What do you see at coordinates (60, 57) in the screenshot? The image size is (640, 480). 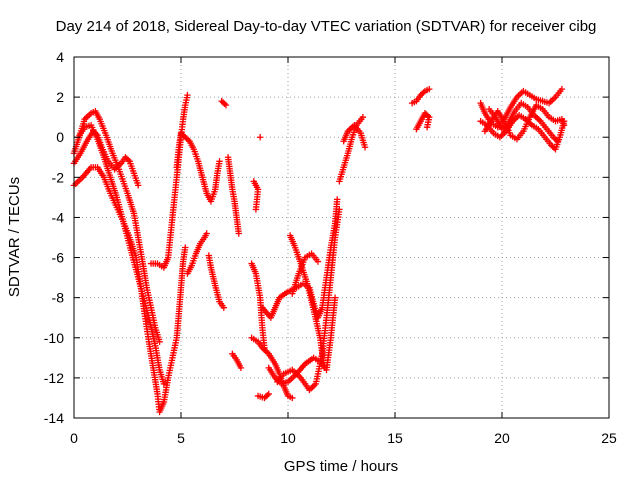 I see `y-tick-label: 4` at bounding box center [60, 57].